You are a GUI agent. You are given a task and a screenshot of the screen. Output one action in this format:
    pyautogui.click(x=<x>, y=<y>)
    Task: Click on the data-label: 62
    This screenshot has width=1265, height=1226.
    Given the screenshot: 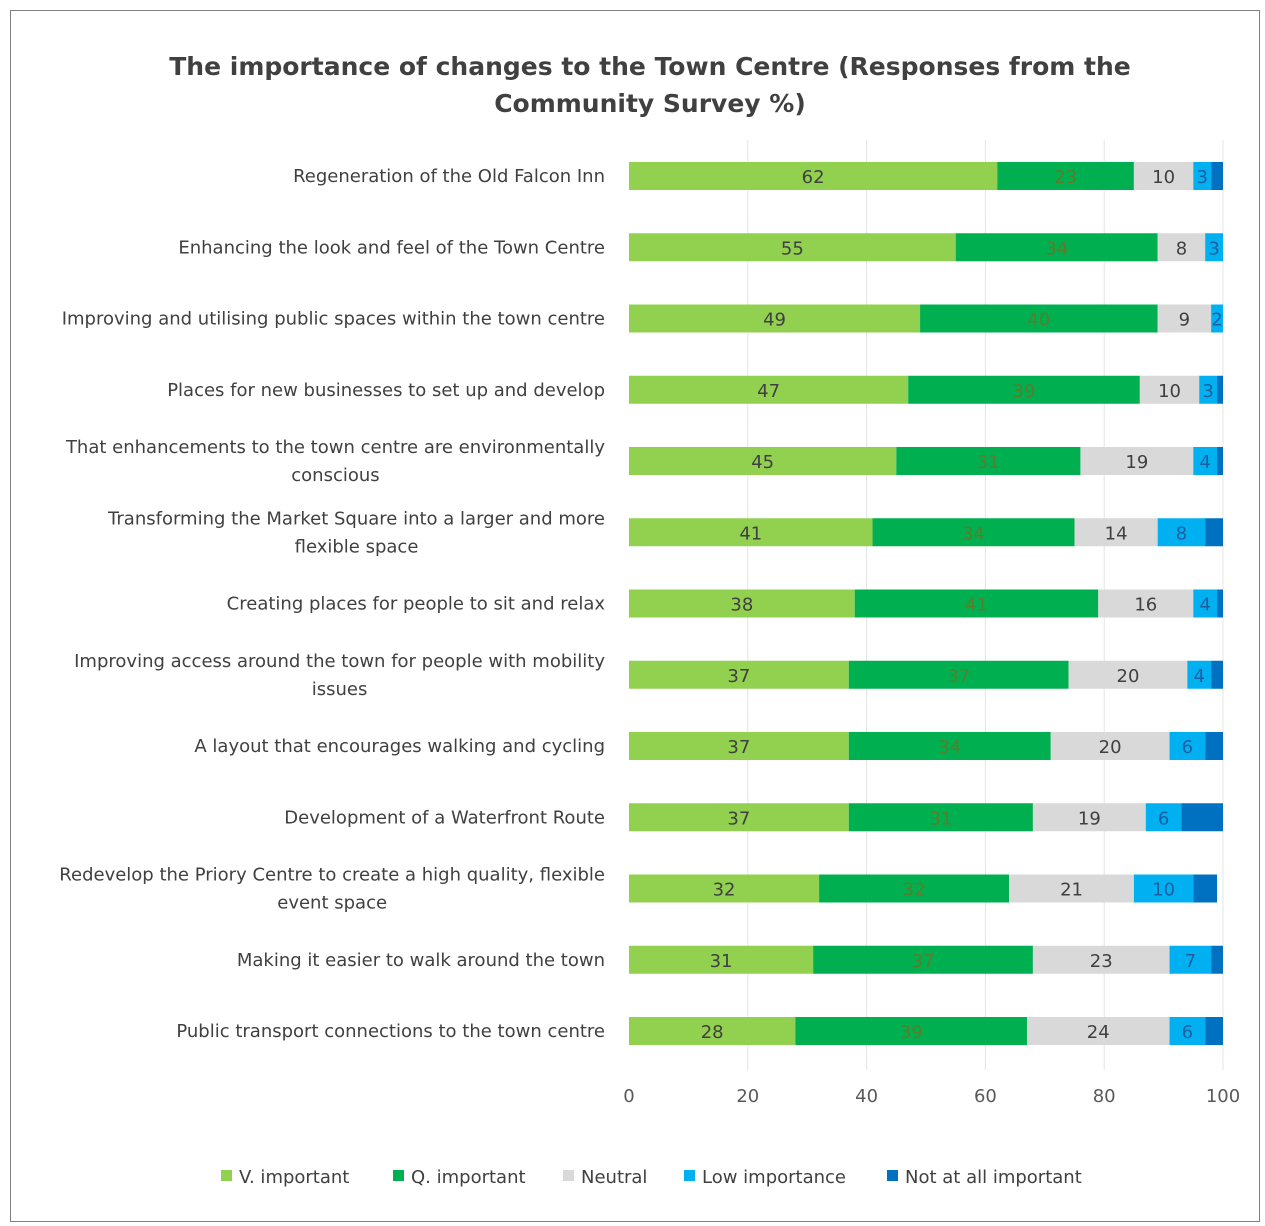 What is the action you would take?
    pyautogui.click(x=813, y=177)
    